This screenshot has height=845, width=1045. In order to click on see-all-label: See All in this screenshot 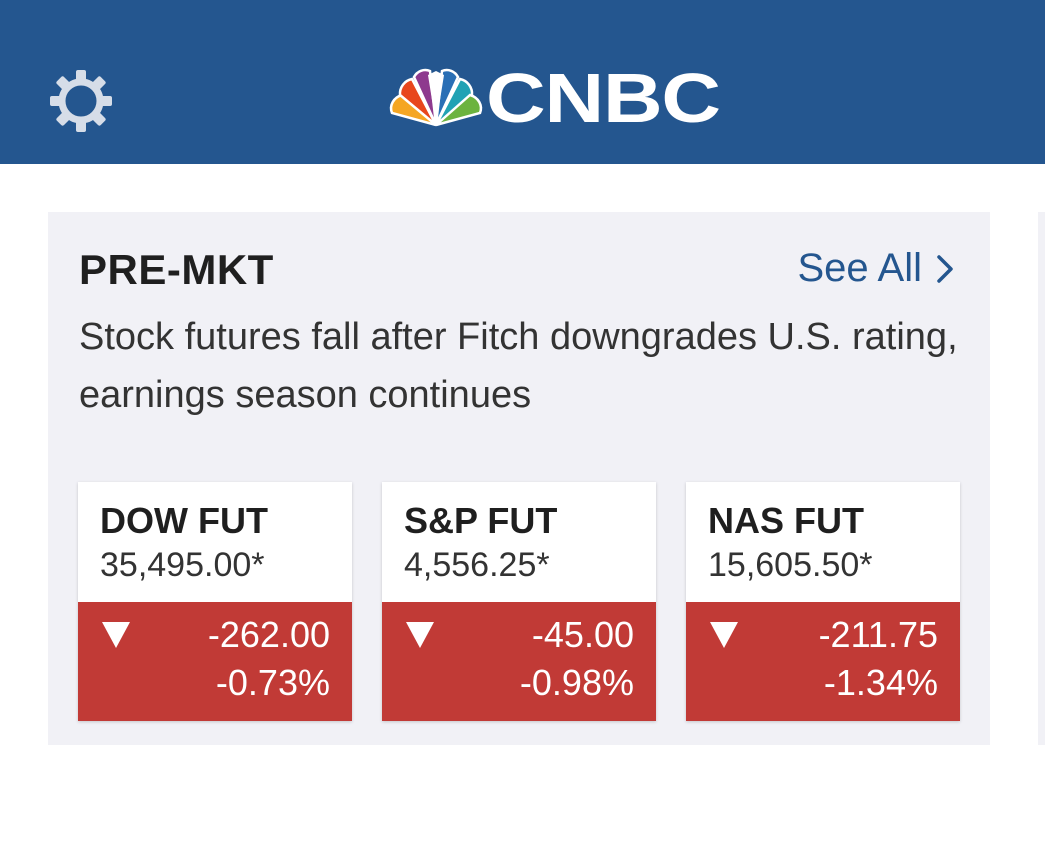, I will do `click(859, 268)`.